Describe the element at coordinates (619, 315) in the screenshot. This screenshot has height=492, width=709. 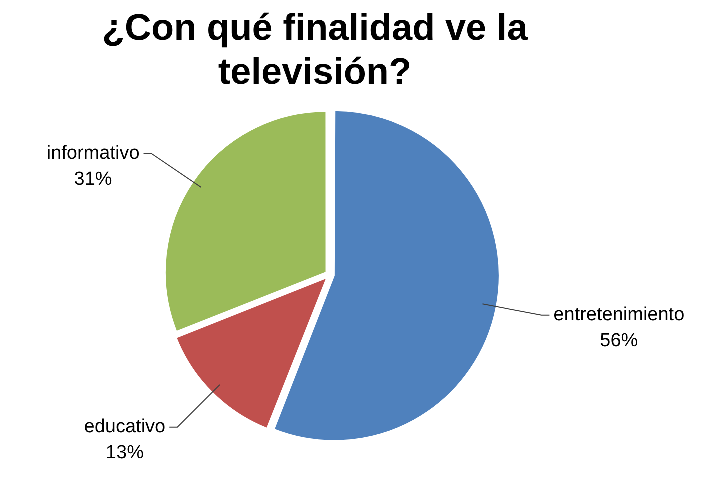
I see `slice-label: entretenimiento` at that location.